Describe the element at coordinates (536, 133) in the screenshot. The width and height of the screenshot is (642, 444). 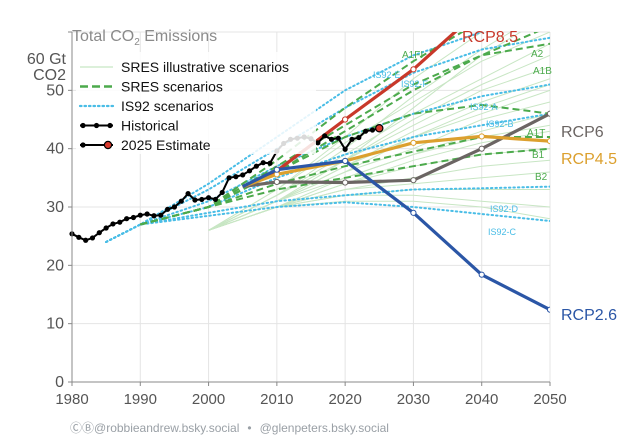
I see `sres-label: A1T` at that location.